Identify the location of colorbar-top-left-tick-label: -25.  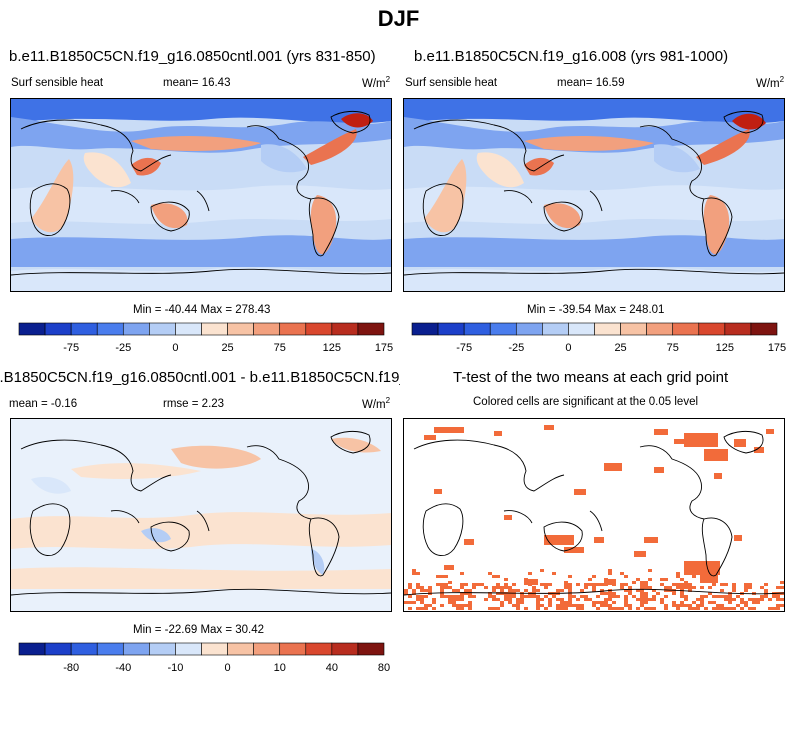
(123, 348).